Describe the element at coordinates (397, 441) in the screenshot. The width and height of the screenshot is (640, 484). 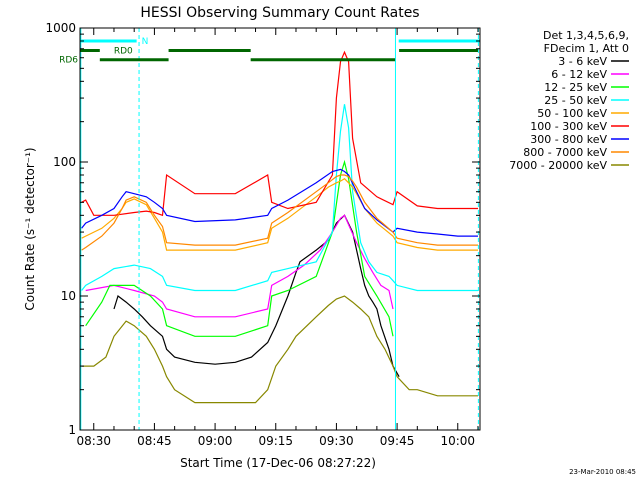
I see `x-tick-label: 09:45` at that location.